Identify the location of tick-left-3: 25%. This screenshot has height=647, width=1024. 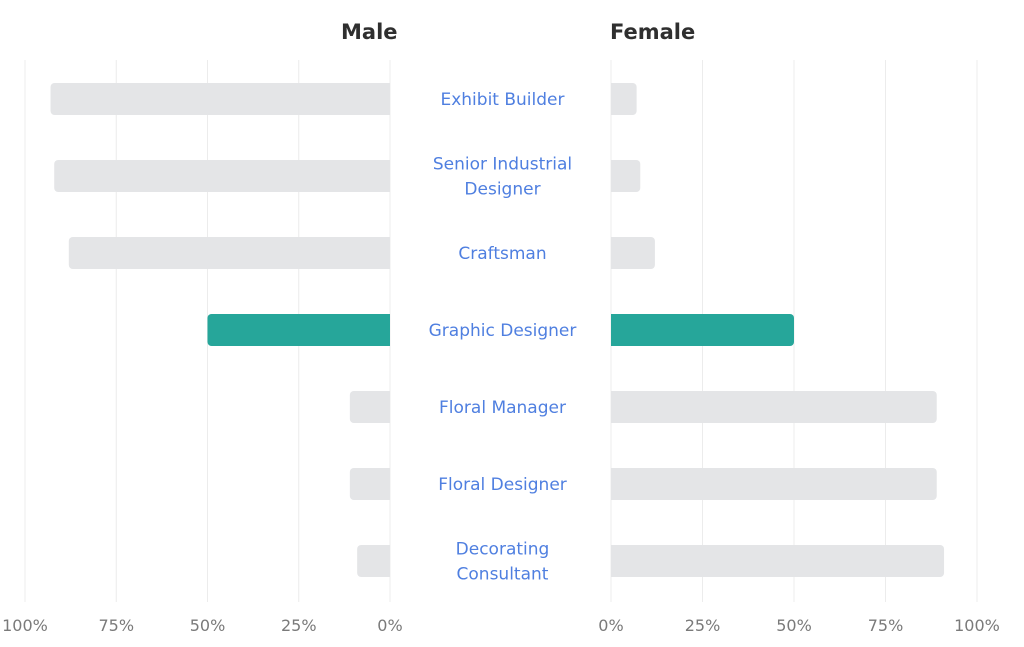
(299, 625).